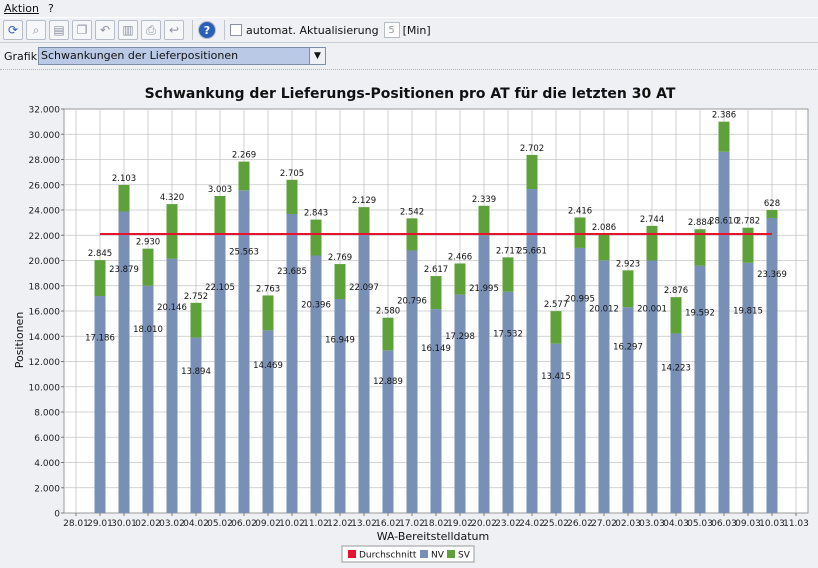 The image size is (818, 568). What do you see at coordinates (772, 204) in the screenshot?
I see `data-label-sv: 628` at bounding box center [772, 204].